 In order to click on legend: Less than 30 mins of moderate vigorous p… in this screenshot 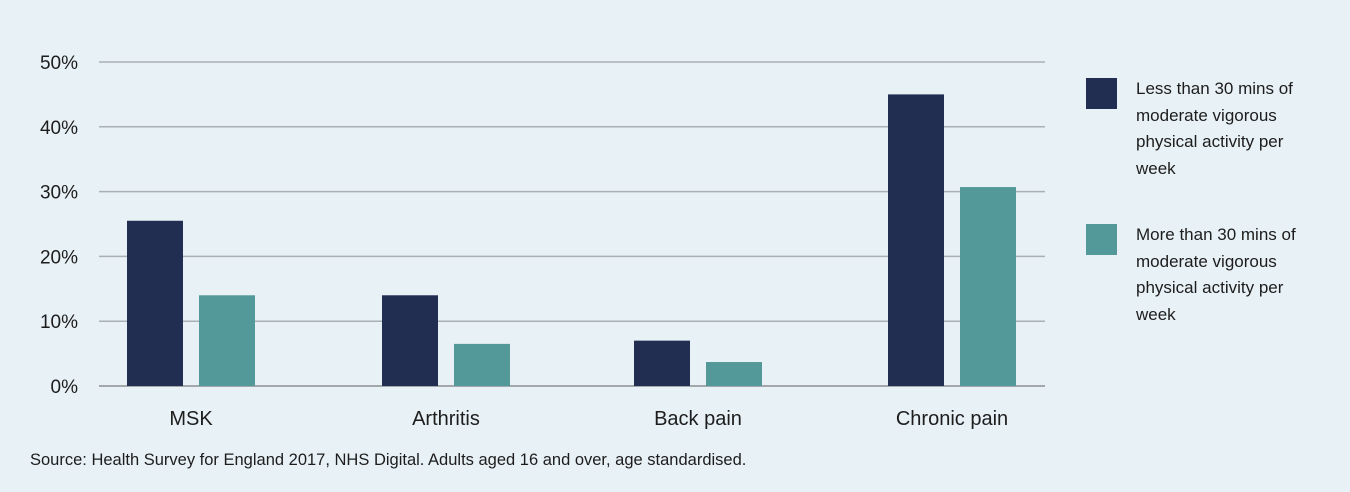, I will do `click(1206, 222)`.